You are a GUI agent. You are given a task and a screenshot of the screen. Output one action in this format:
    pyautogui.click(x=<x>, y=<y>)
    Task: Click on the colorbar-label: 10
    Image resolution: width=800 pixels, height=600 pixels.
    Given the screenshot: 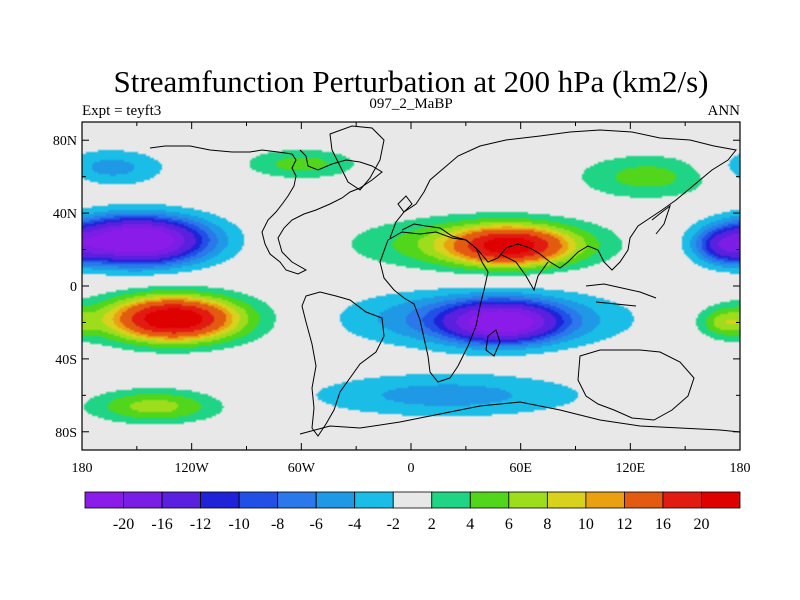 What is the action you would take?
    pyautogui.click(x=586, y=524)
    